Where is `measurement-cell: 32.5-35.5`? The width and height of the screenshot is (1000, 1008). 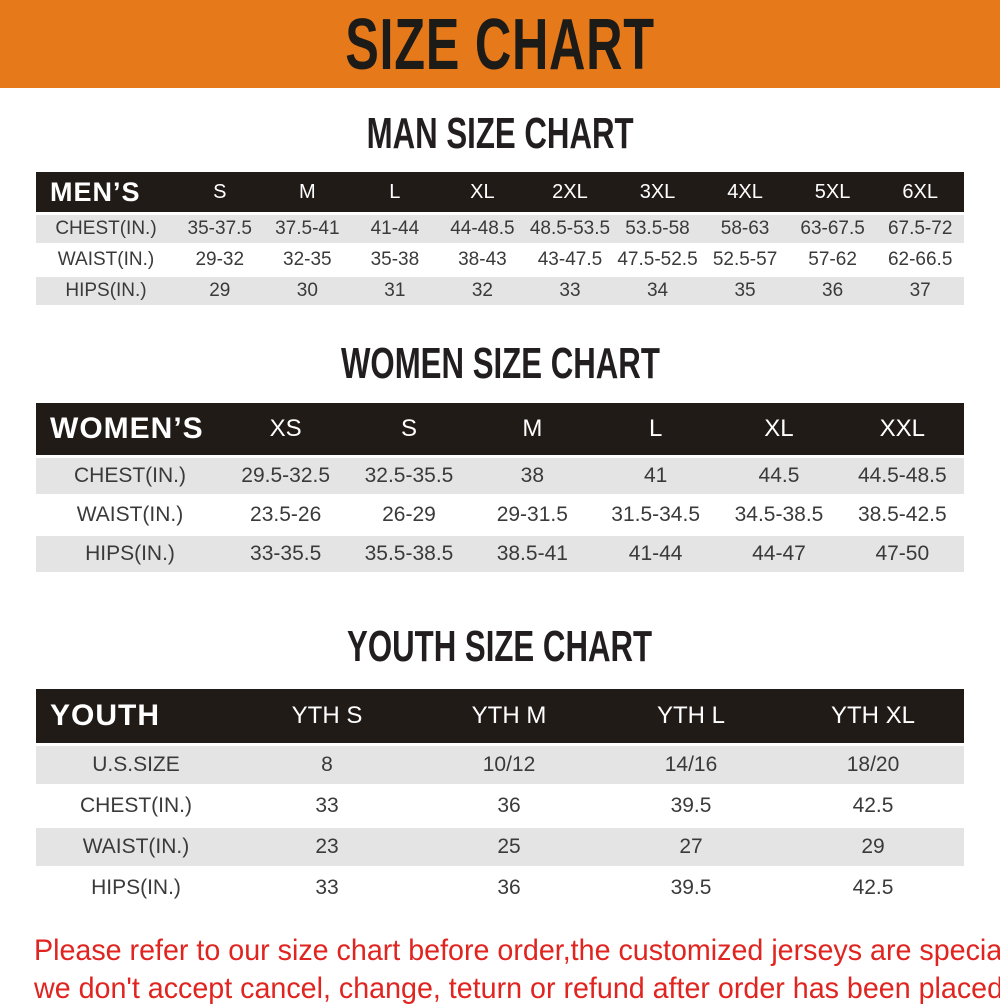
measurement-cell: 32.5-35.5 is located at coordinates (409, 476).